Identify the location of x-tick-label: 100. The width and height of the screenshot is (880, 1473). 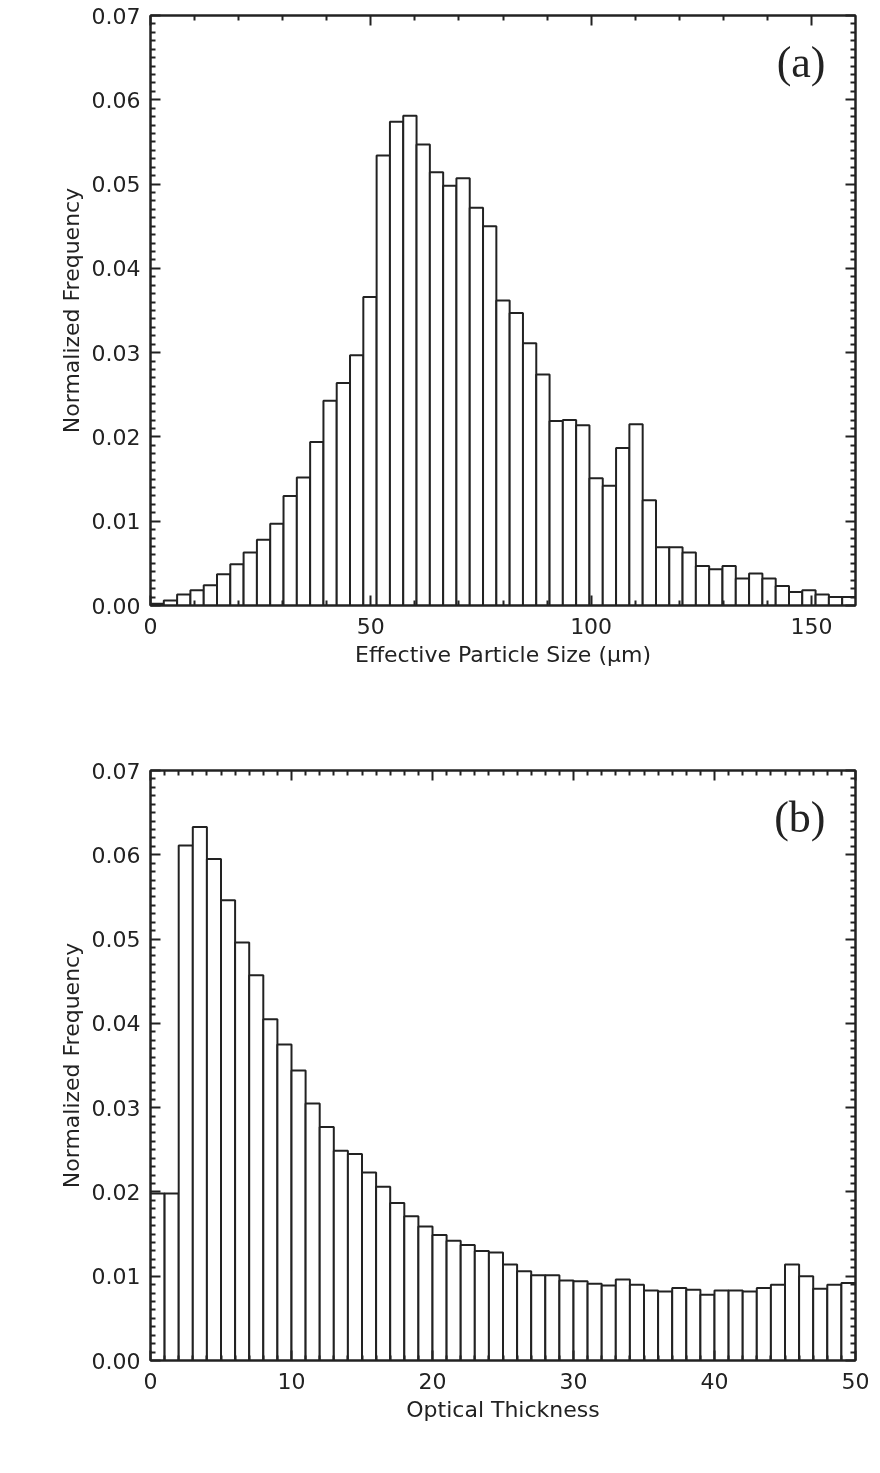
(591, 626).